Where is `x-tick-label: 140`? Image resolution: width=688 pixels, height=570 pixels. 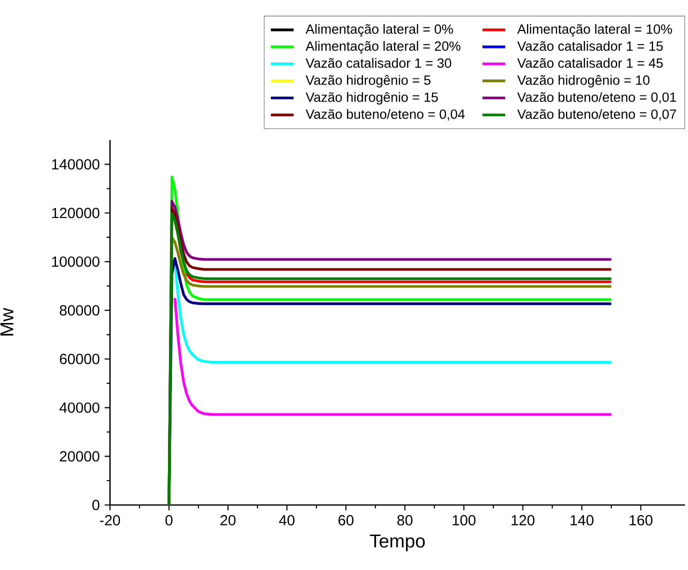 x-tick-label: 140 is located at coordinates (582, 520).